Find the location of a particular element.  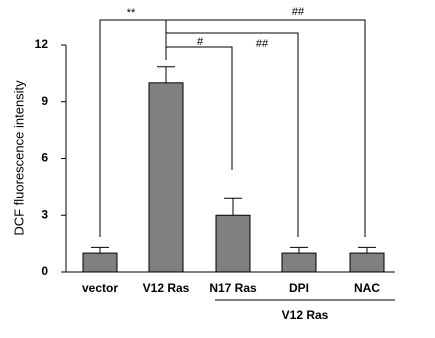

y-tick-label: 12 is located at coordinates (42, 44).